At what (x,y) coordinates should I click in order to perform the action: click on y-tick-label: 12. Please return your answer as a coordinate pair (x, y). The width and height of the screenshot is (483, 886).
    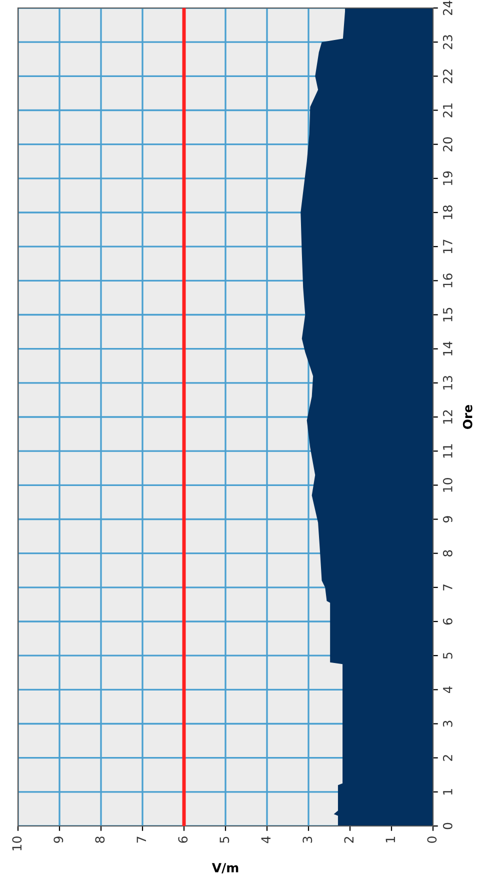
    Looking at the image, I should click on (447, 417).